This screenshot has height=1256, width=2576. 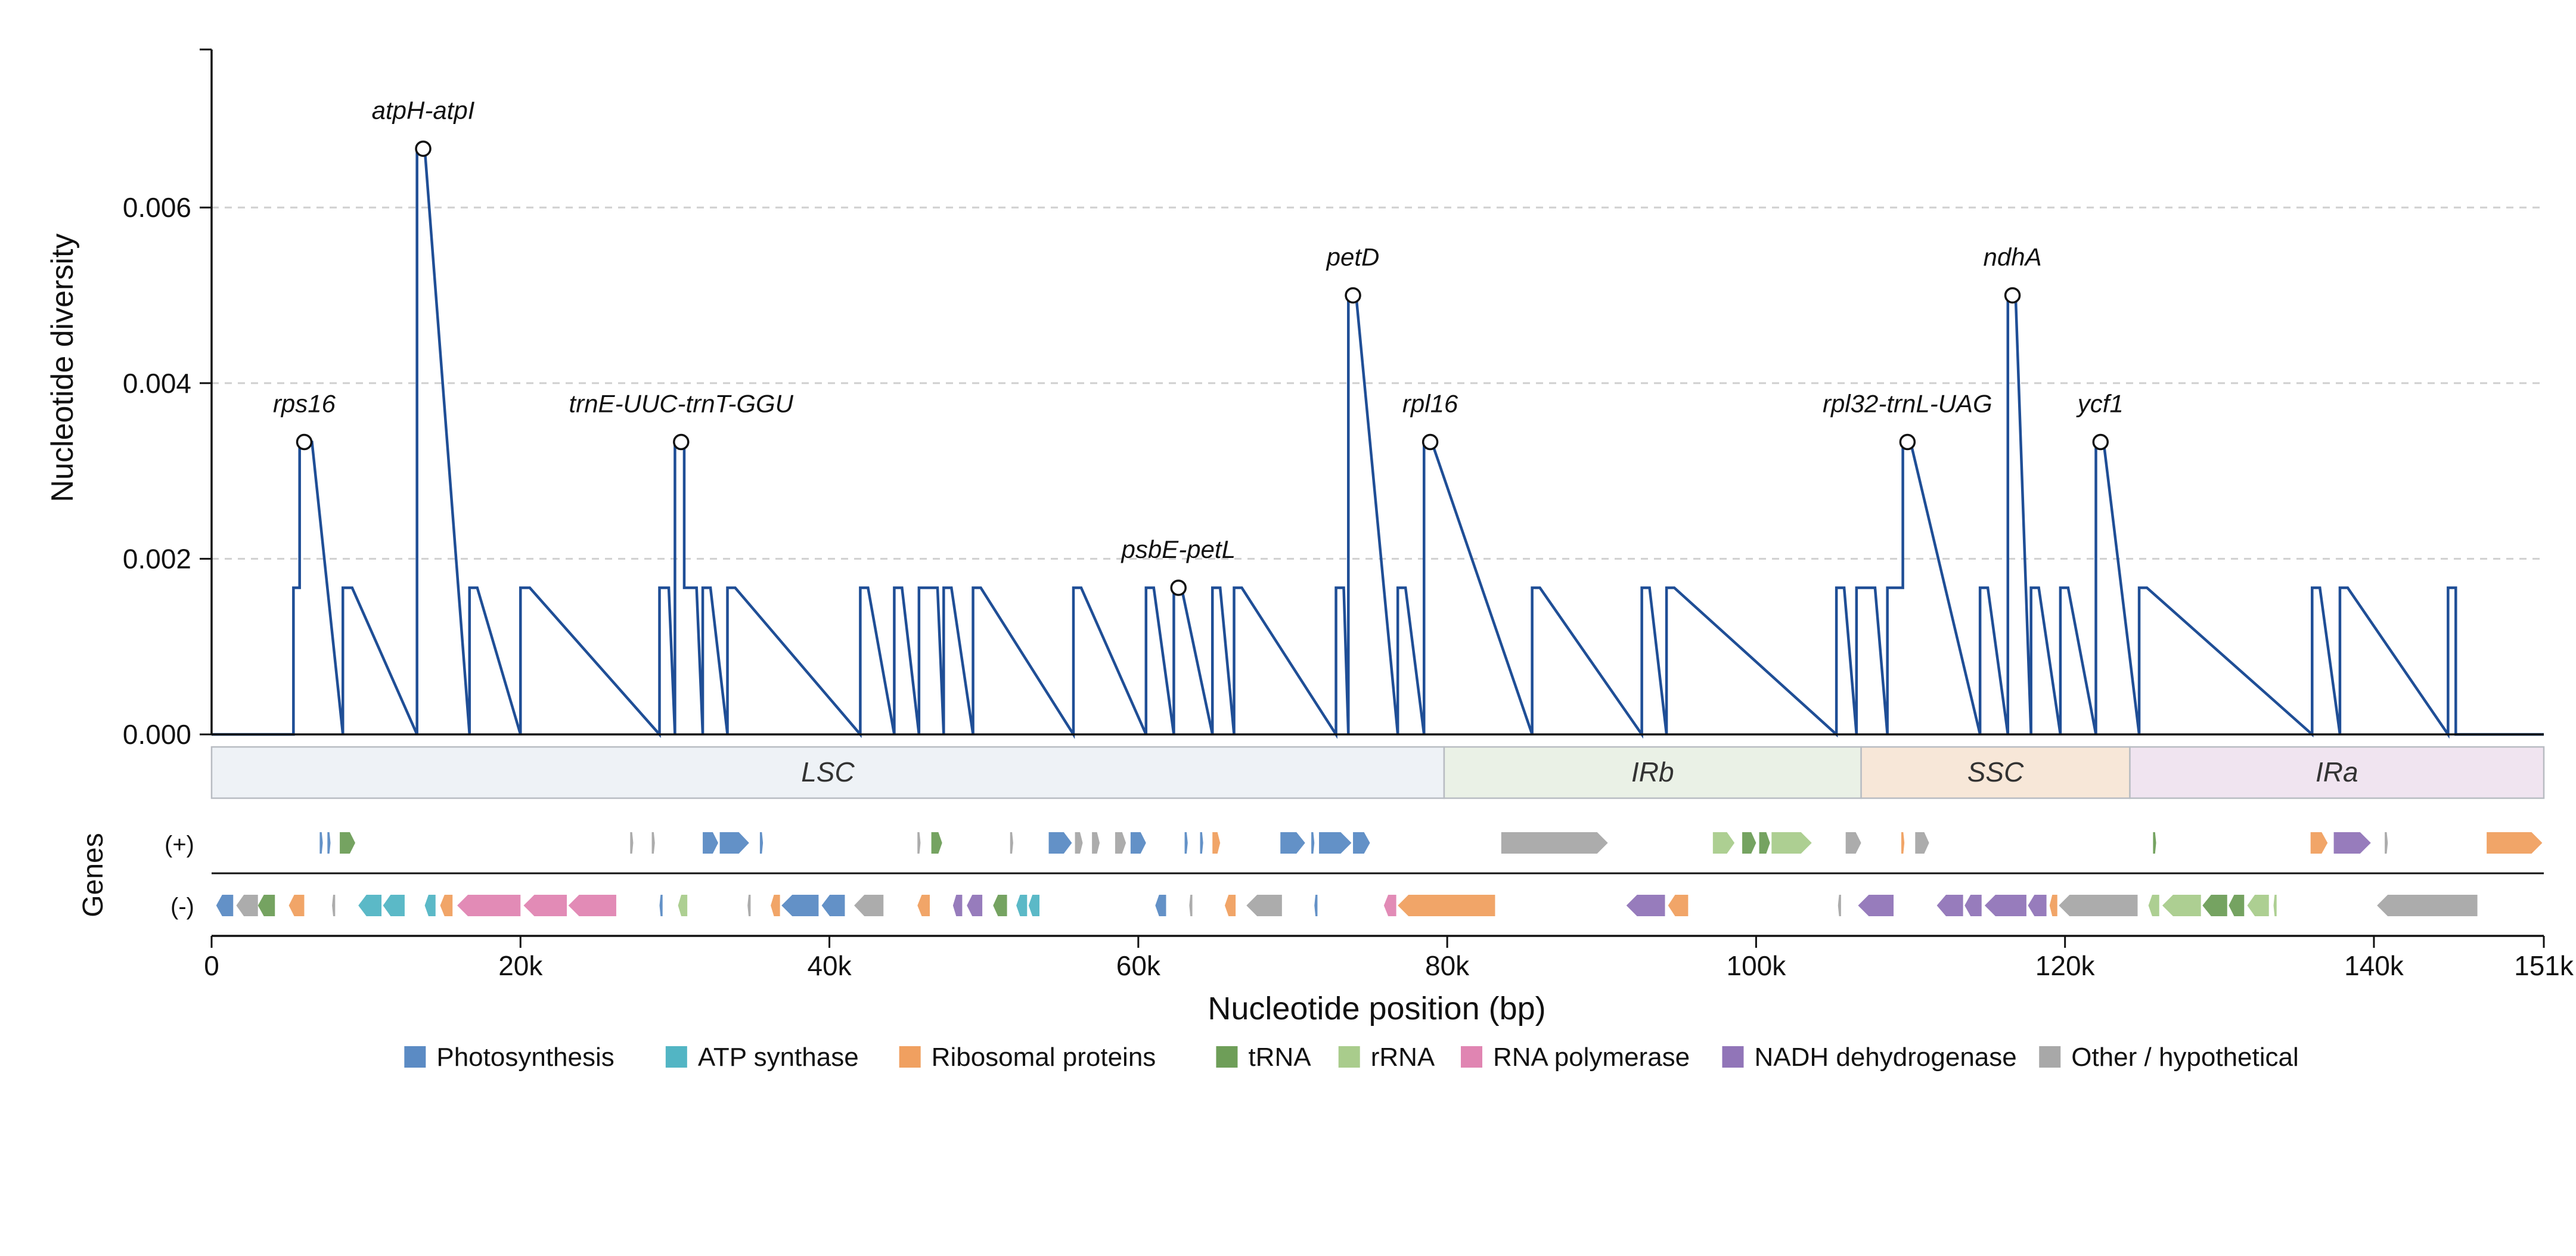 I want to click on y-tick-label: 0.006, so click(x=157, y=207).